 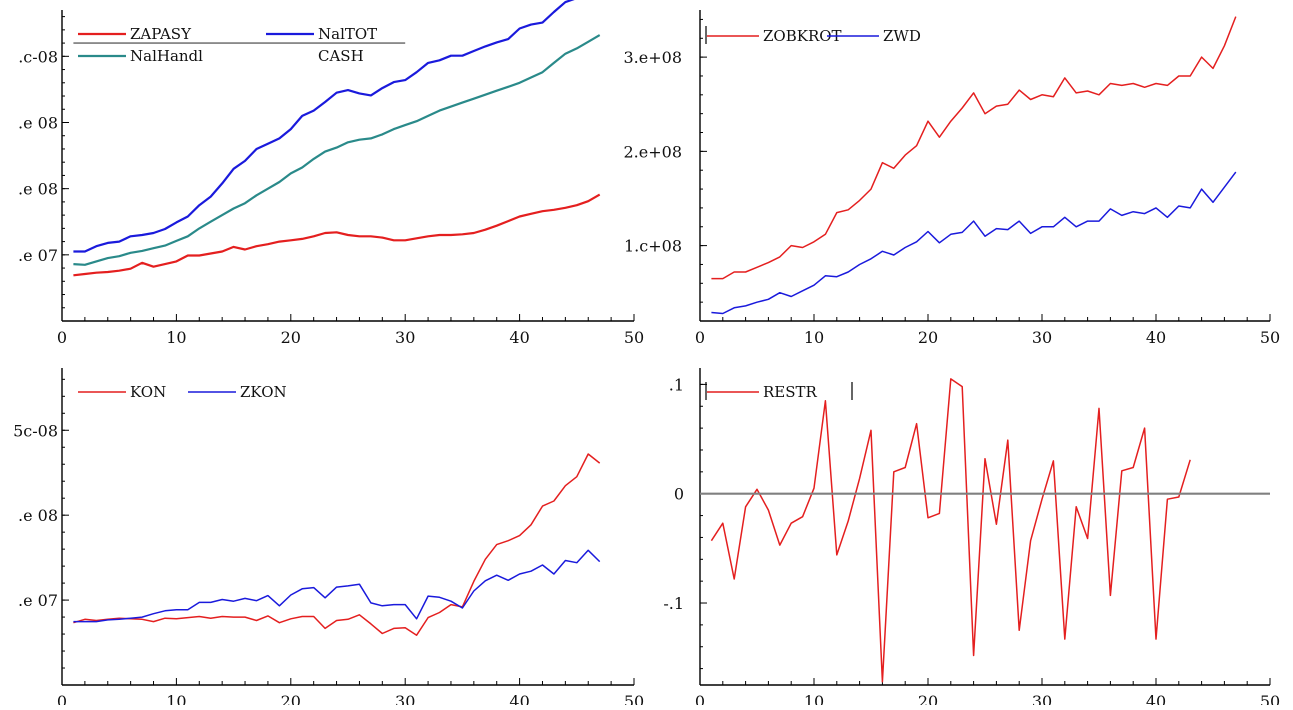 I want to click on legend: RESTR, so click(x=779, y=391).